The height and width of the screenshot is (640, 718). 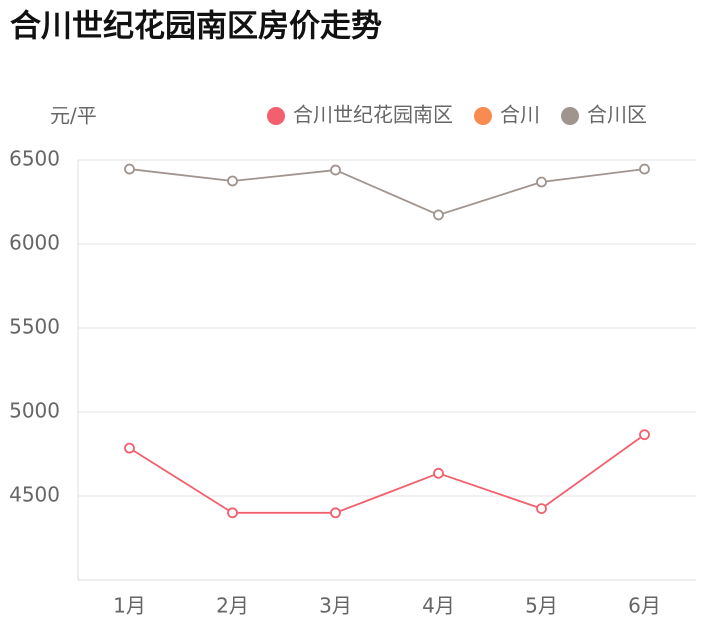 What do you see at coordinates (34, 495) in the screenshot?
I see `y-tick-label: 4500` at bounding box center [34, 495].